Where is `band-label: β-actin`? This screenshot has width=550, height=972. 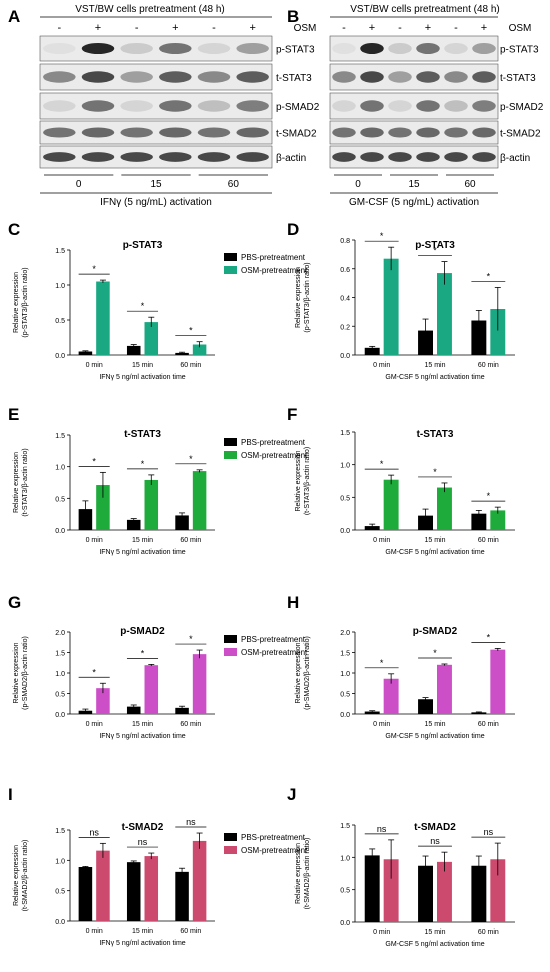 band-label: β-actin is located at coordinates (291, 158).